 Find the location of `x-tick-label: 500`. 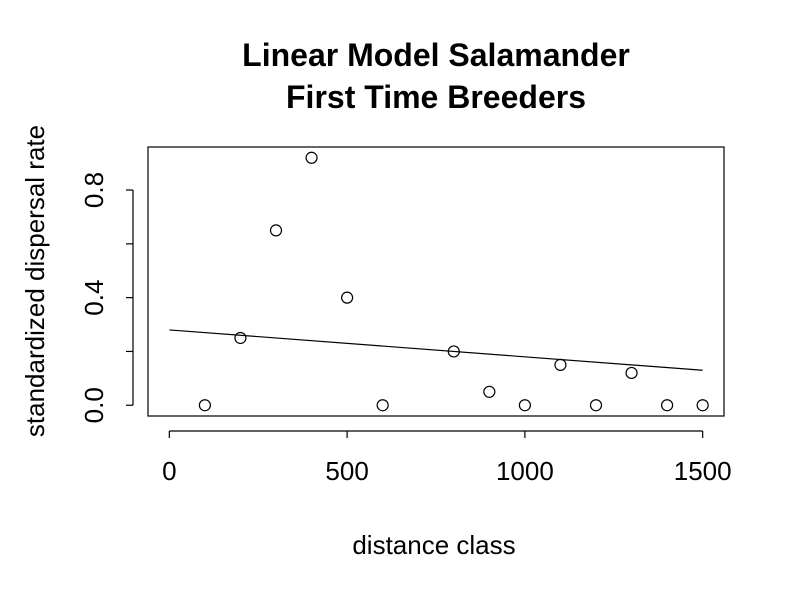

x-tick-label: 500 is located at coordinates (346, 471).